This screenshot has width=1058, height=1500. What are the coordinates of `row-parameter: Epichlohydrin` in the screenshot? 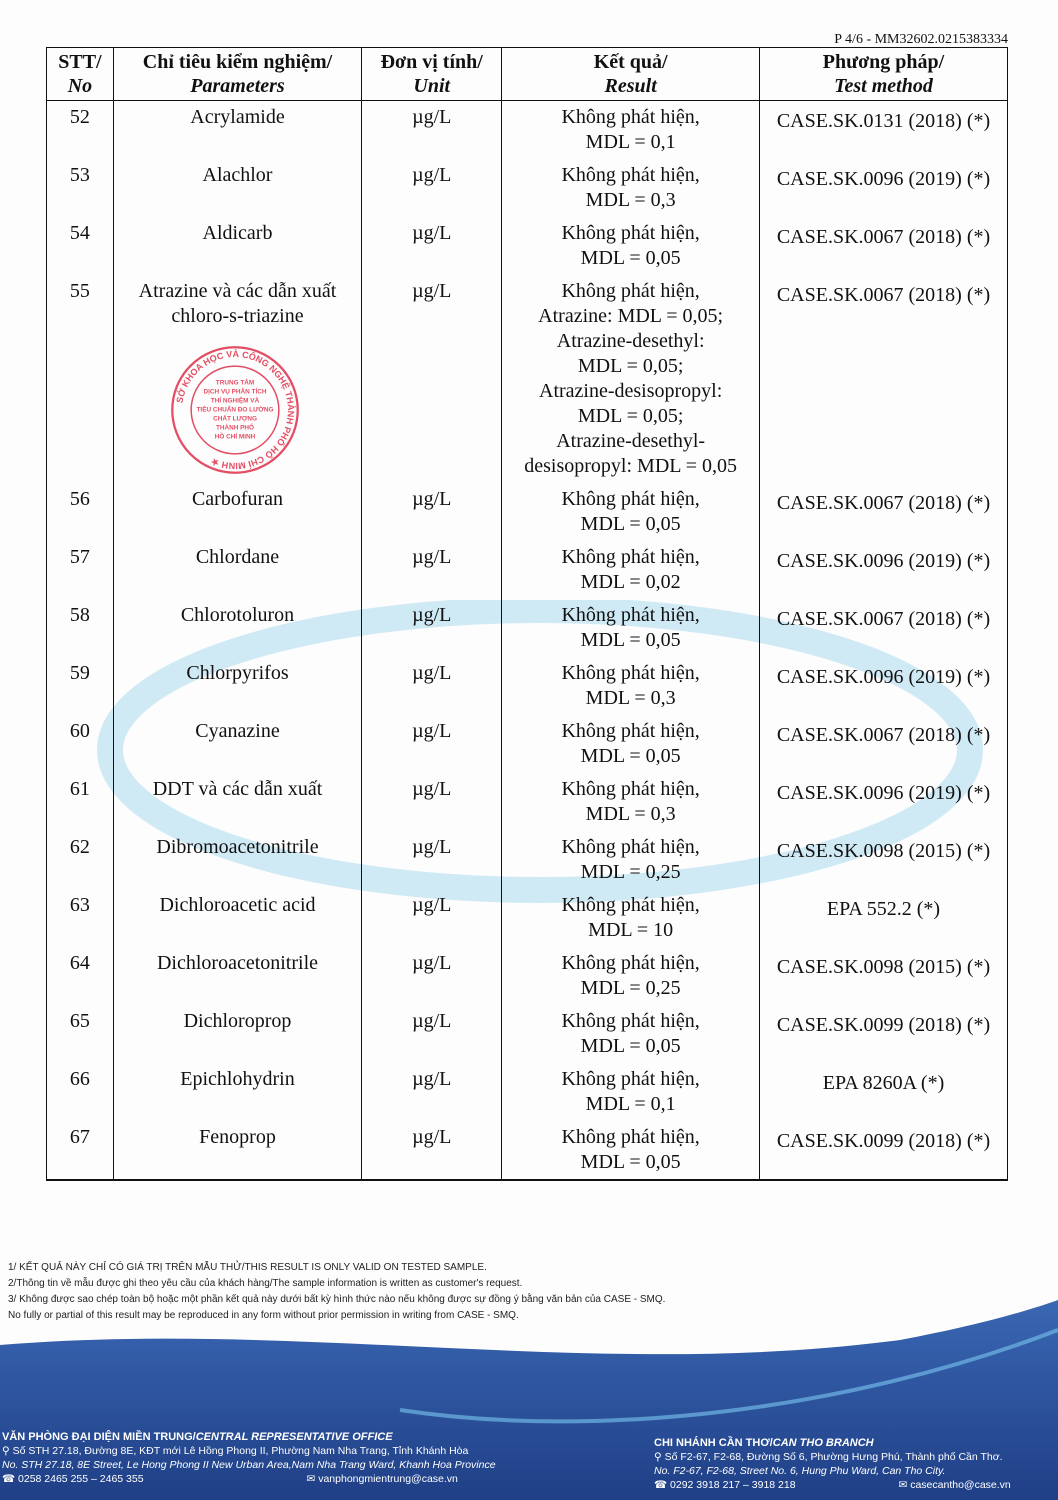 It's located at (237, 1092).